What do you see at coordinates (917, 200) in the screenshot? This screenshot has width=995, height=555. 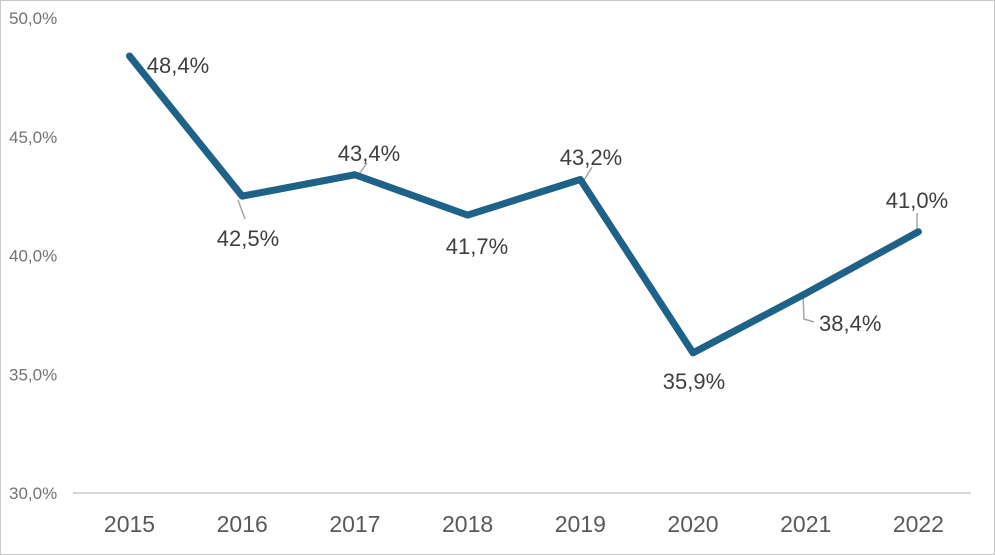 I see `data-point-label: 41,0%` at bounding box center [917, 200].